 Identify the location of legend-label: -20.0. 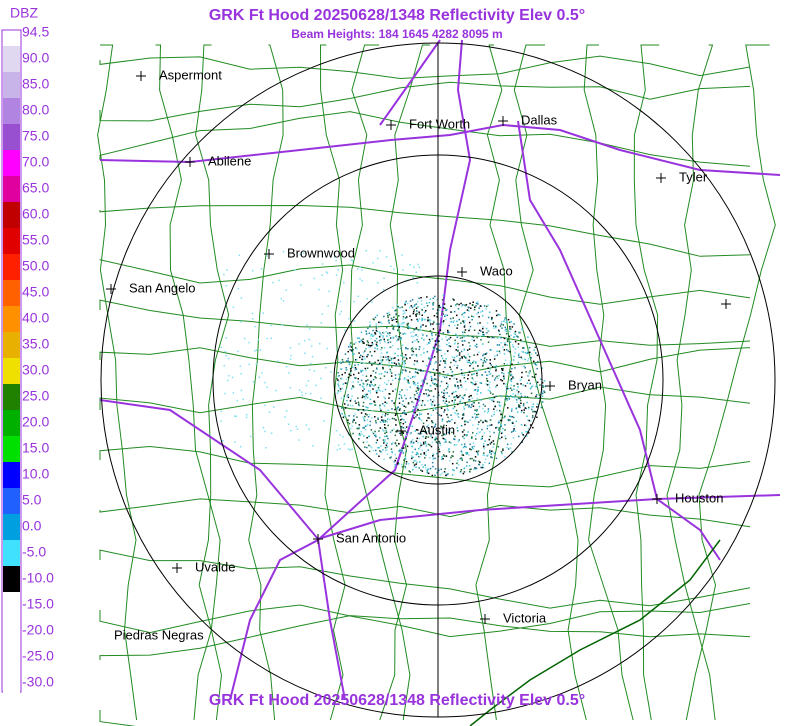
(38, 630).